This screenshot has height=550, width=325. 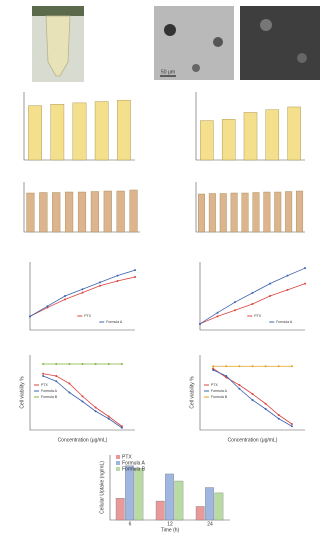 What do you see at coordinates (170, 530) in the screenshot?
I see `x-axis-label: Time (h)` at bounding box center [170, 530].